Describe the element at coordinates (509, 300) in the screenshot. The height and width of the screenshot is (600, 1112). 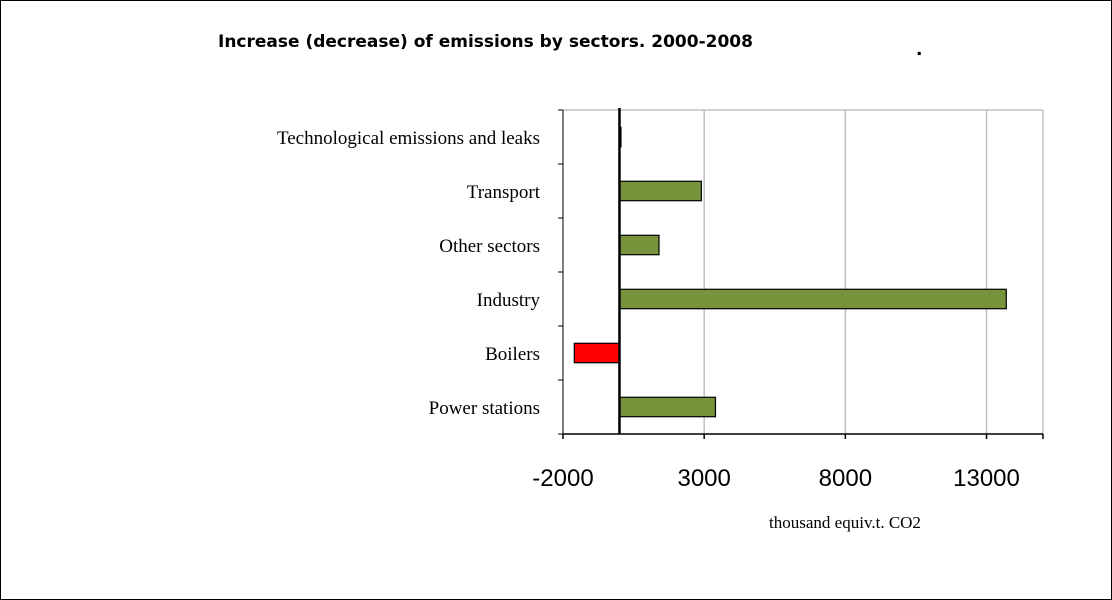
I see `category-label: Industry` at that location.